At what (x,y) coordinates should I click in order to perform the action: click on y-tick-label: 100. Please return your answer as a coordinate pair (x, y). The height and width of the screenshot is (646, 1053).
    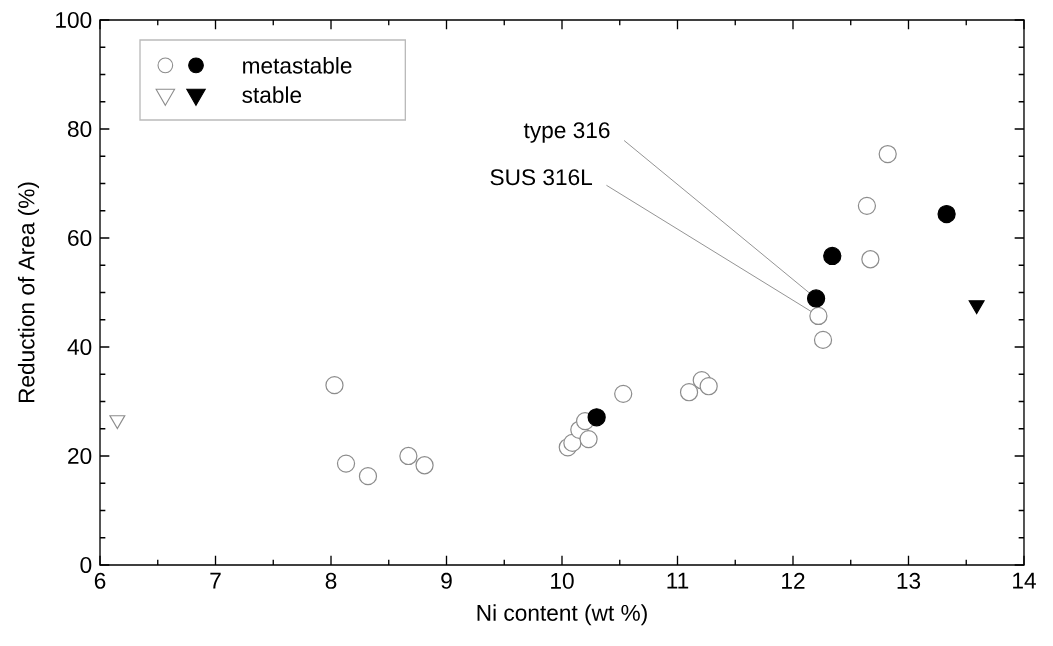
    Looking at the image, I should click on (74, 20).